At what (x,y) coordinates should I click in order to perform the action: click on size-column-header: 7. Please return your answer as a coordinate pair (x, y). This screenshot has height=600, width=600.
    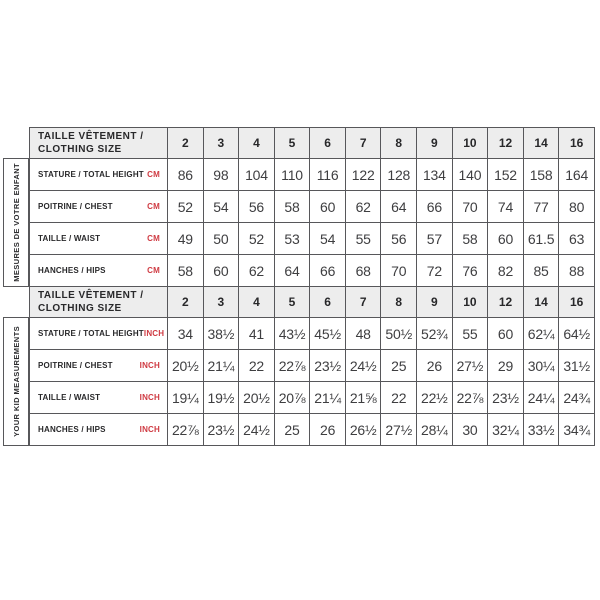
    Looking at the image, I should click on (363, 143).